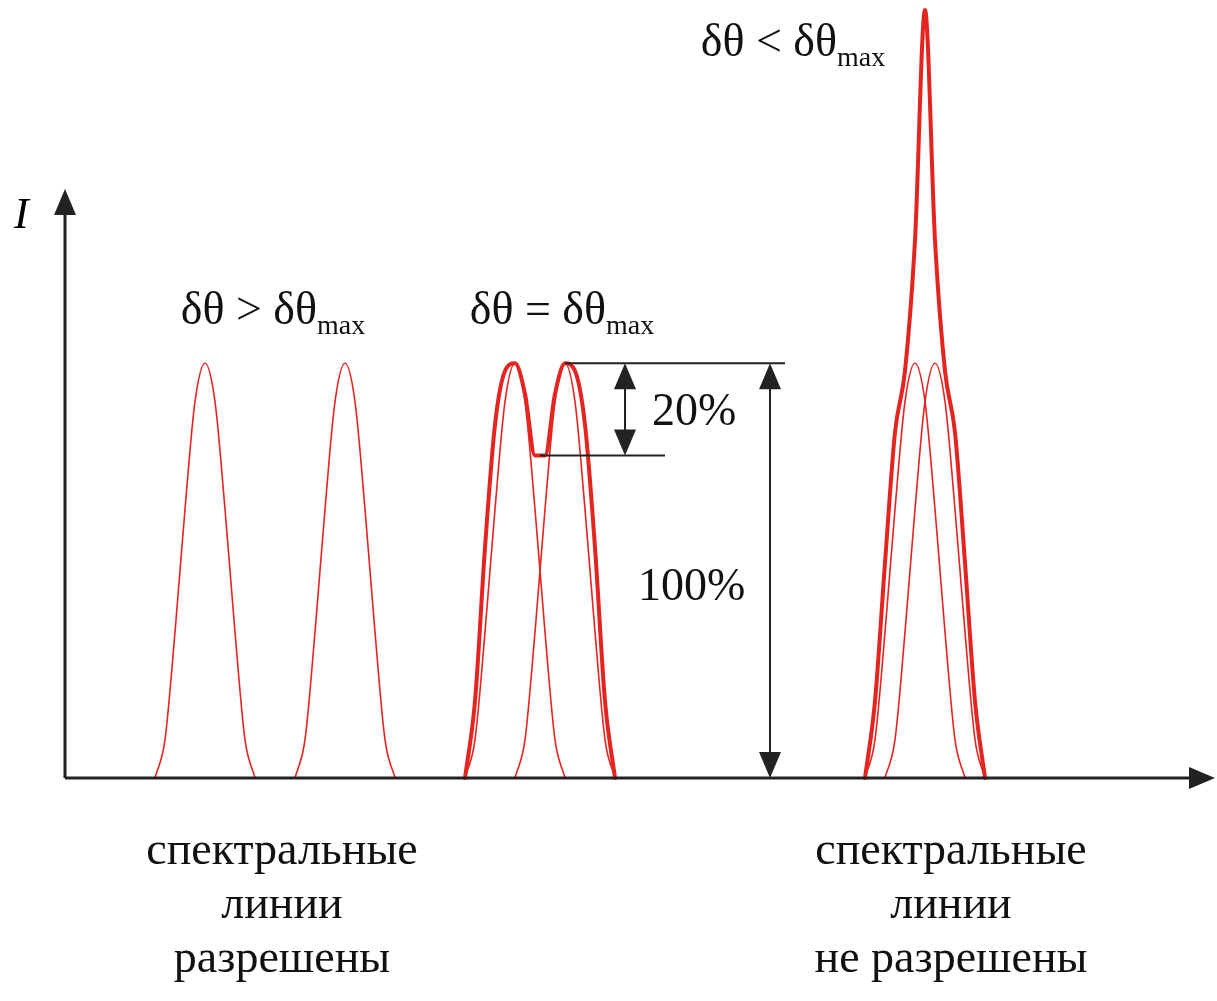 This screenshot has width=1217, height=1001. Describe the element at coordinates (951, 903) in the screenshot. I see `text: спектральные линии не разрешены` at that location.